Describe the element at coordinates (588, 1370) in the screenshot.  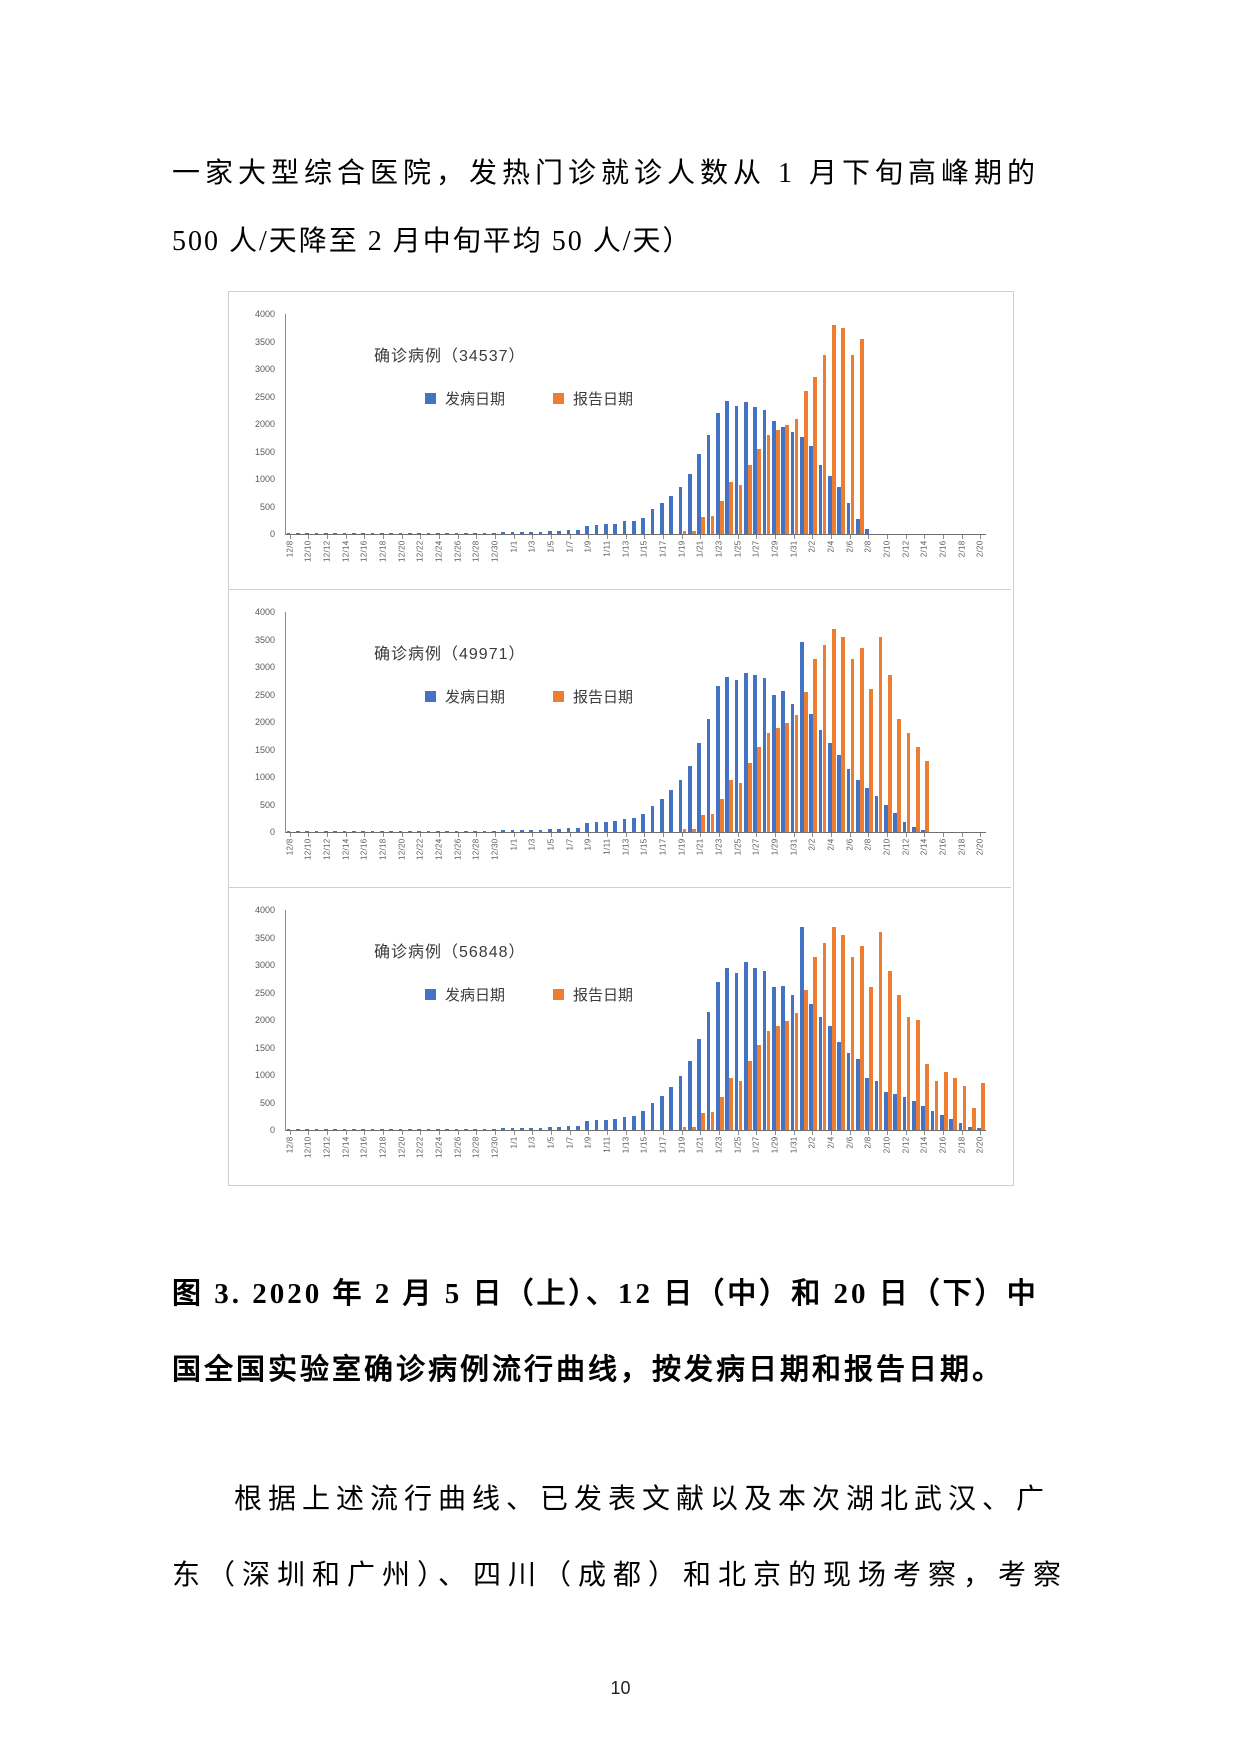
I see `figure-caption-line-2: 国全国实验室确诊病例流行曲线，按发病日期和报告日期。` at that location.